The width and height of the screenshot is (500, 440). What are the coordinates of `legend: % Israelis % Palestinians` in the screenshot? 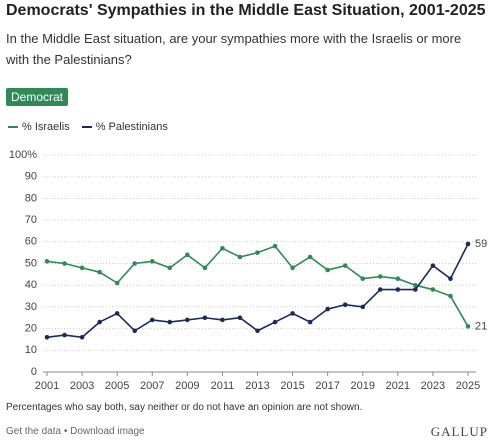 It's located at (88, 127).